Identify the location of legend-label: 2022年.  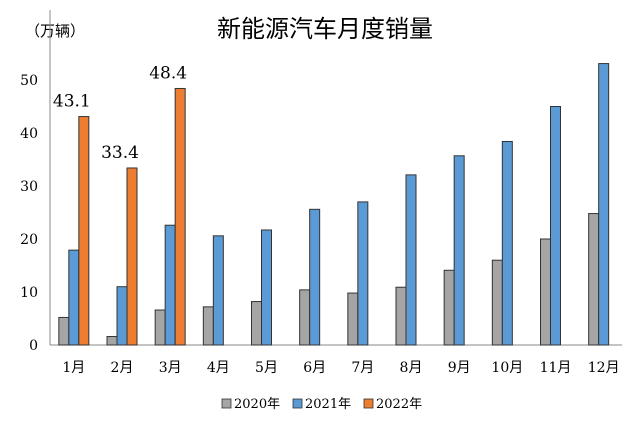
(399, 404).